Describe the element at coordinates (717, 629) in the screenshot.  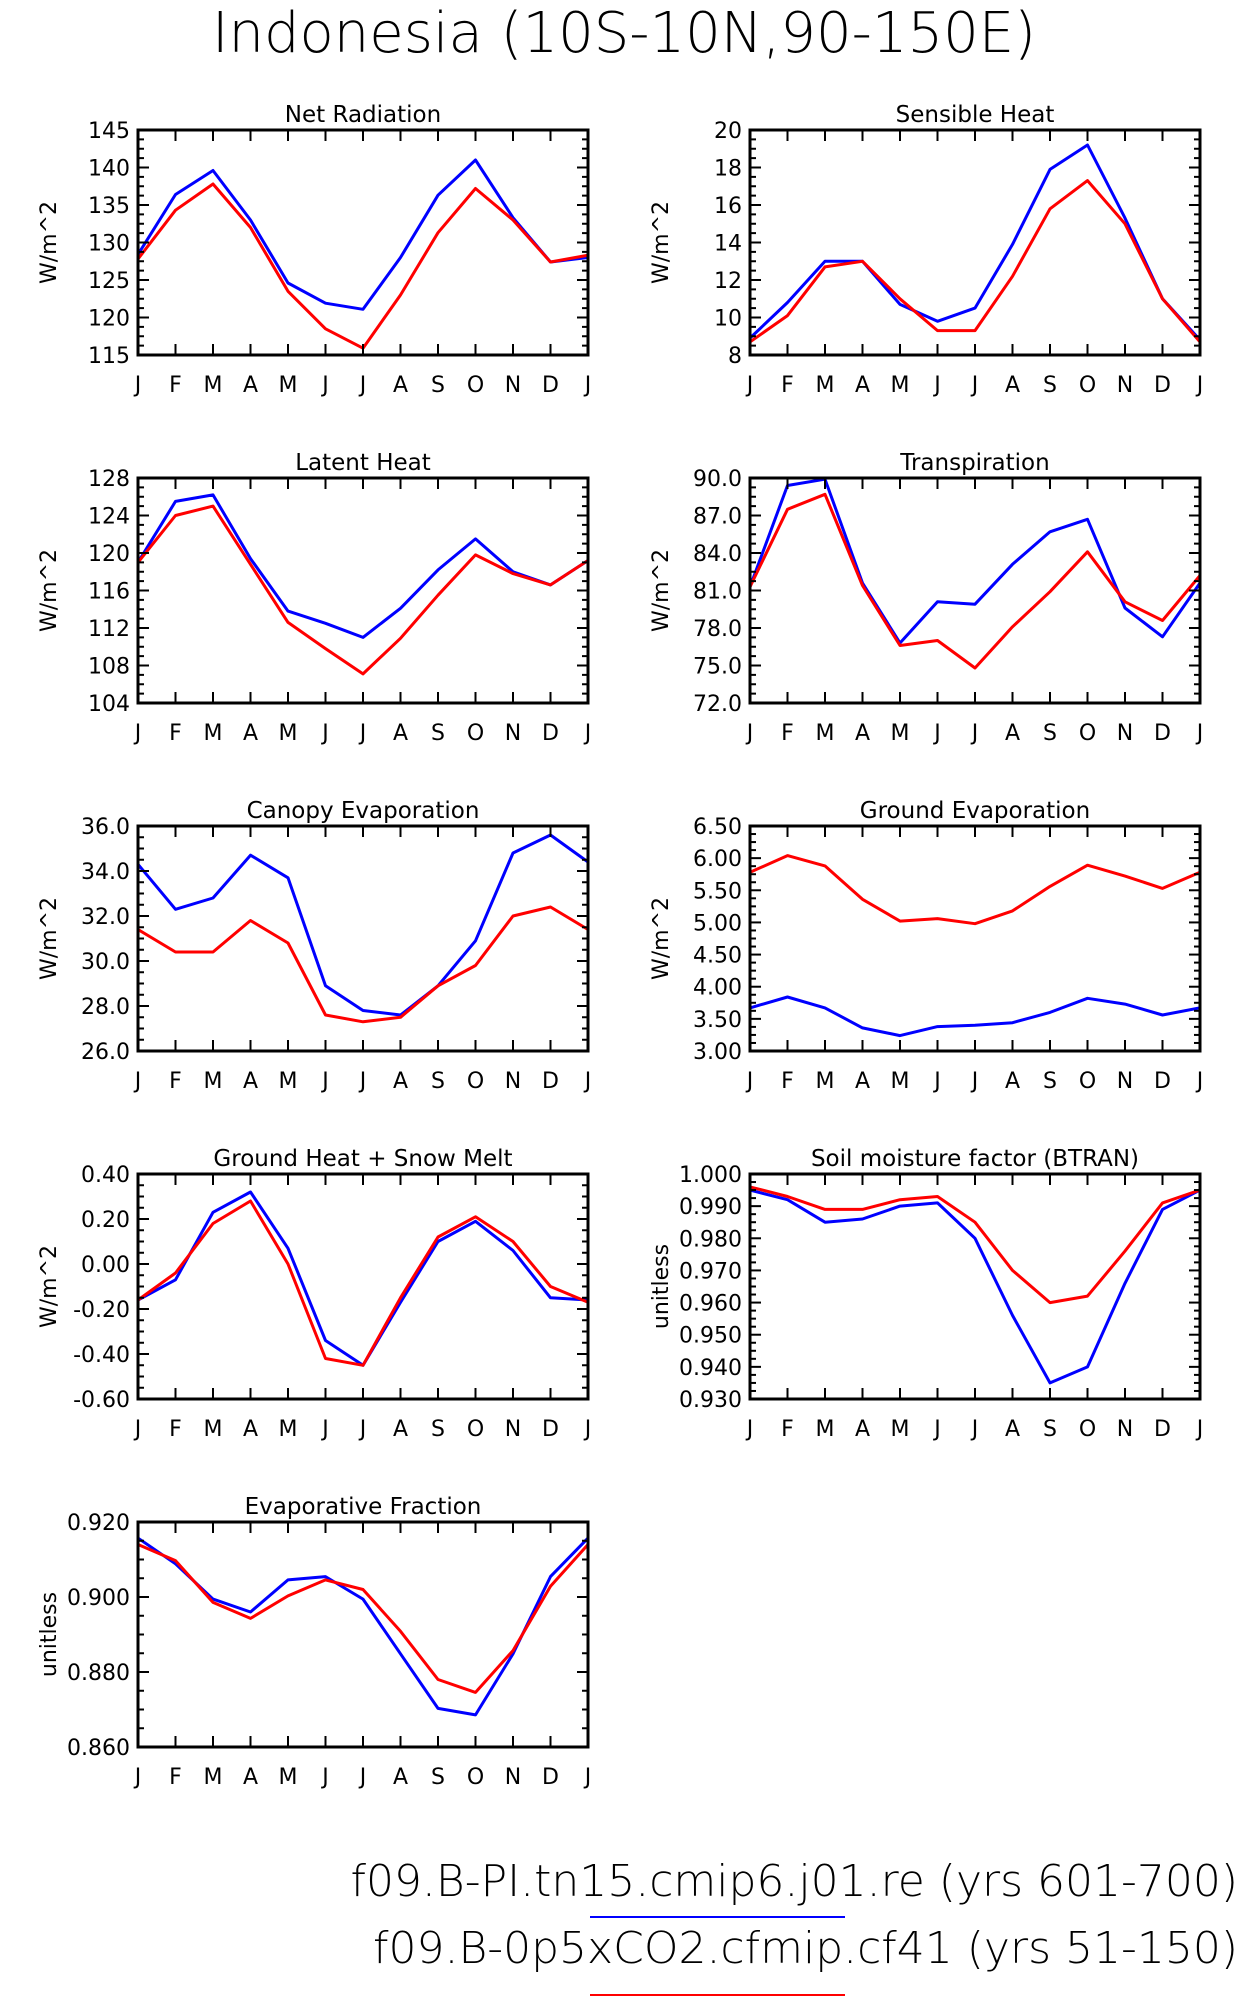
I see `y-tick-label: 78.0` at that location.